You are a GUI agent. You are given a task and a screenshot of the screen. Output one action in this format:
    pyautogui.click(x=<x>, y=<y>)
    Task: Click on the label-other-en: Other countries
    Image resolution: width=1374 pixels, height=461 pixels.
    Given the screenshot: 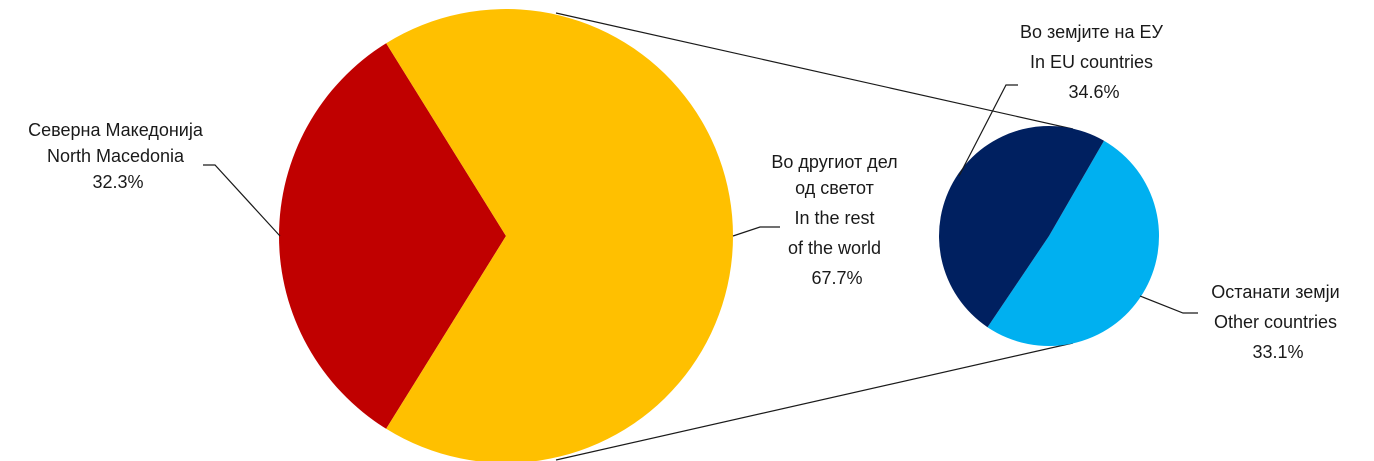 What is the action you would take?
    pyautogui.click(x=1275, y=322)
    